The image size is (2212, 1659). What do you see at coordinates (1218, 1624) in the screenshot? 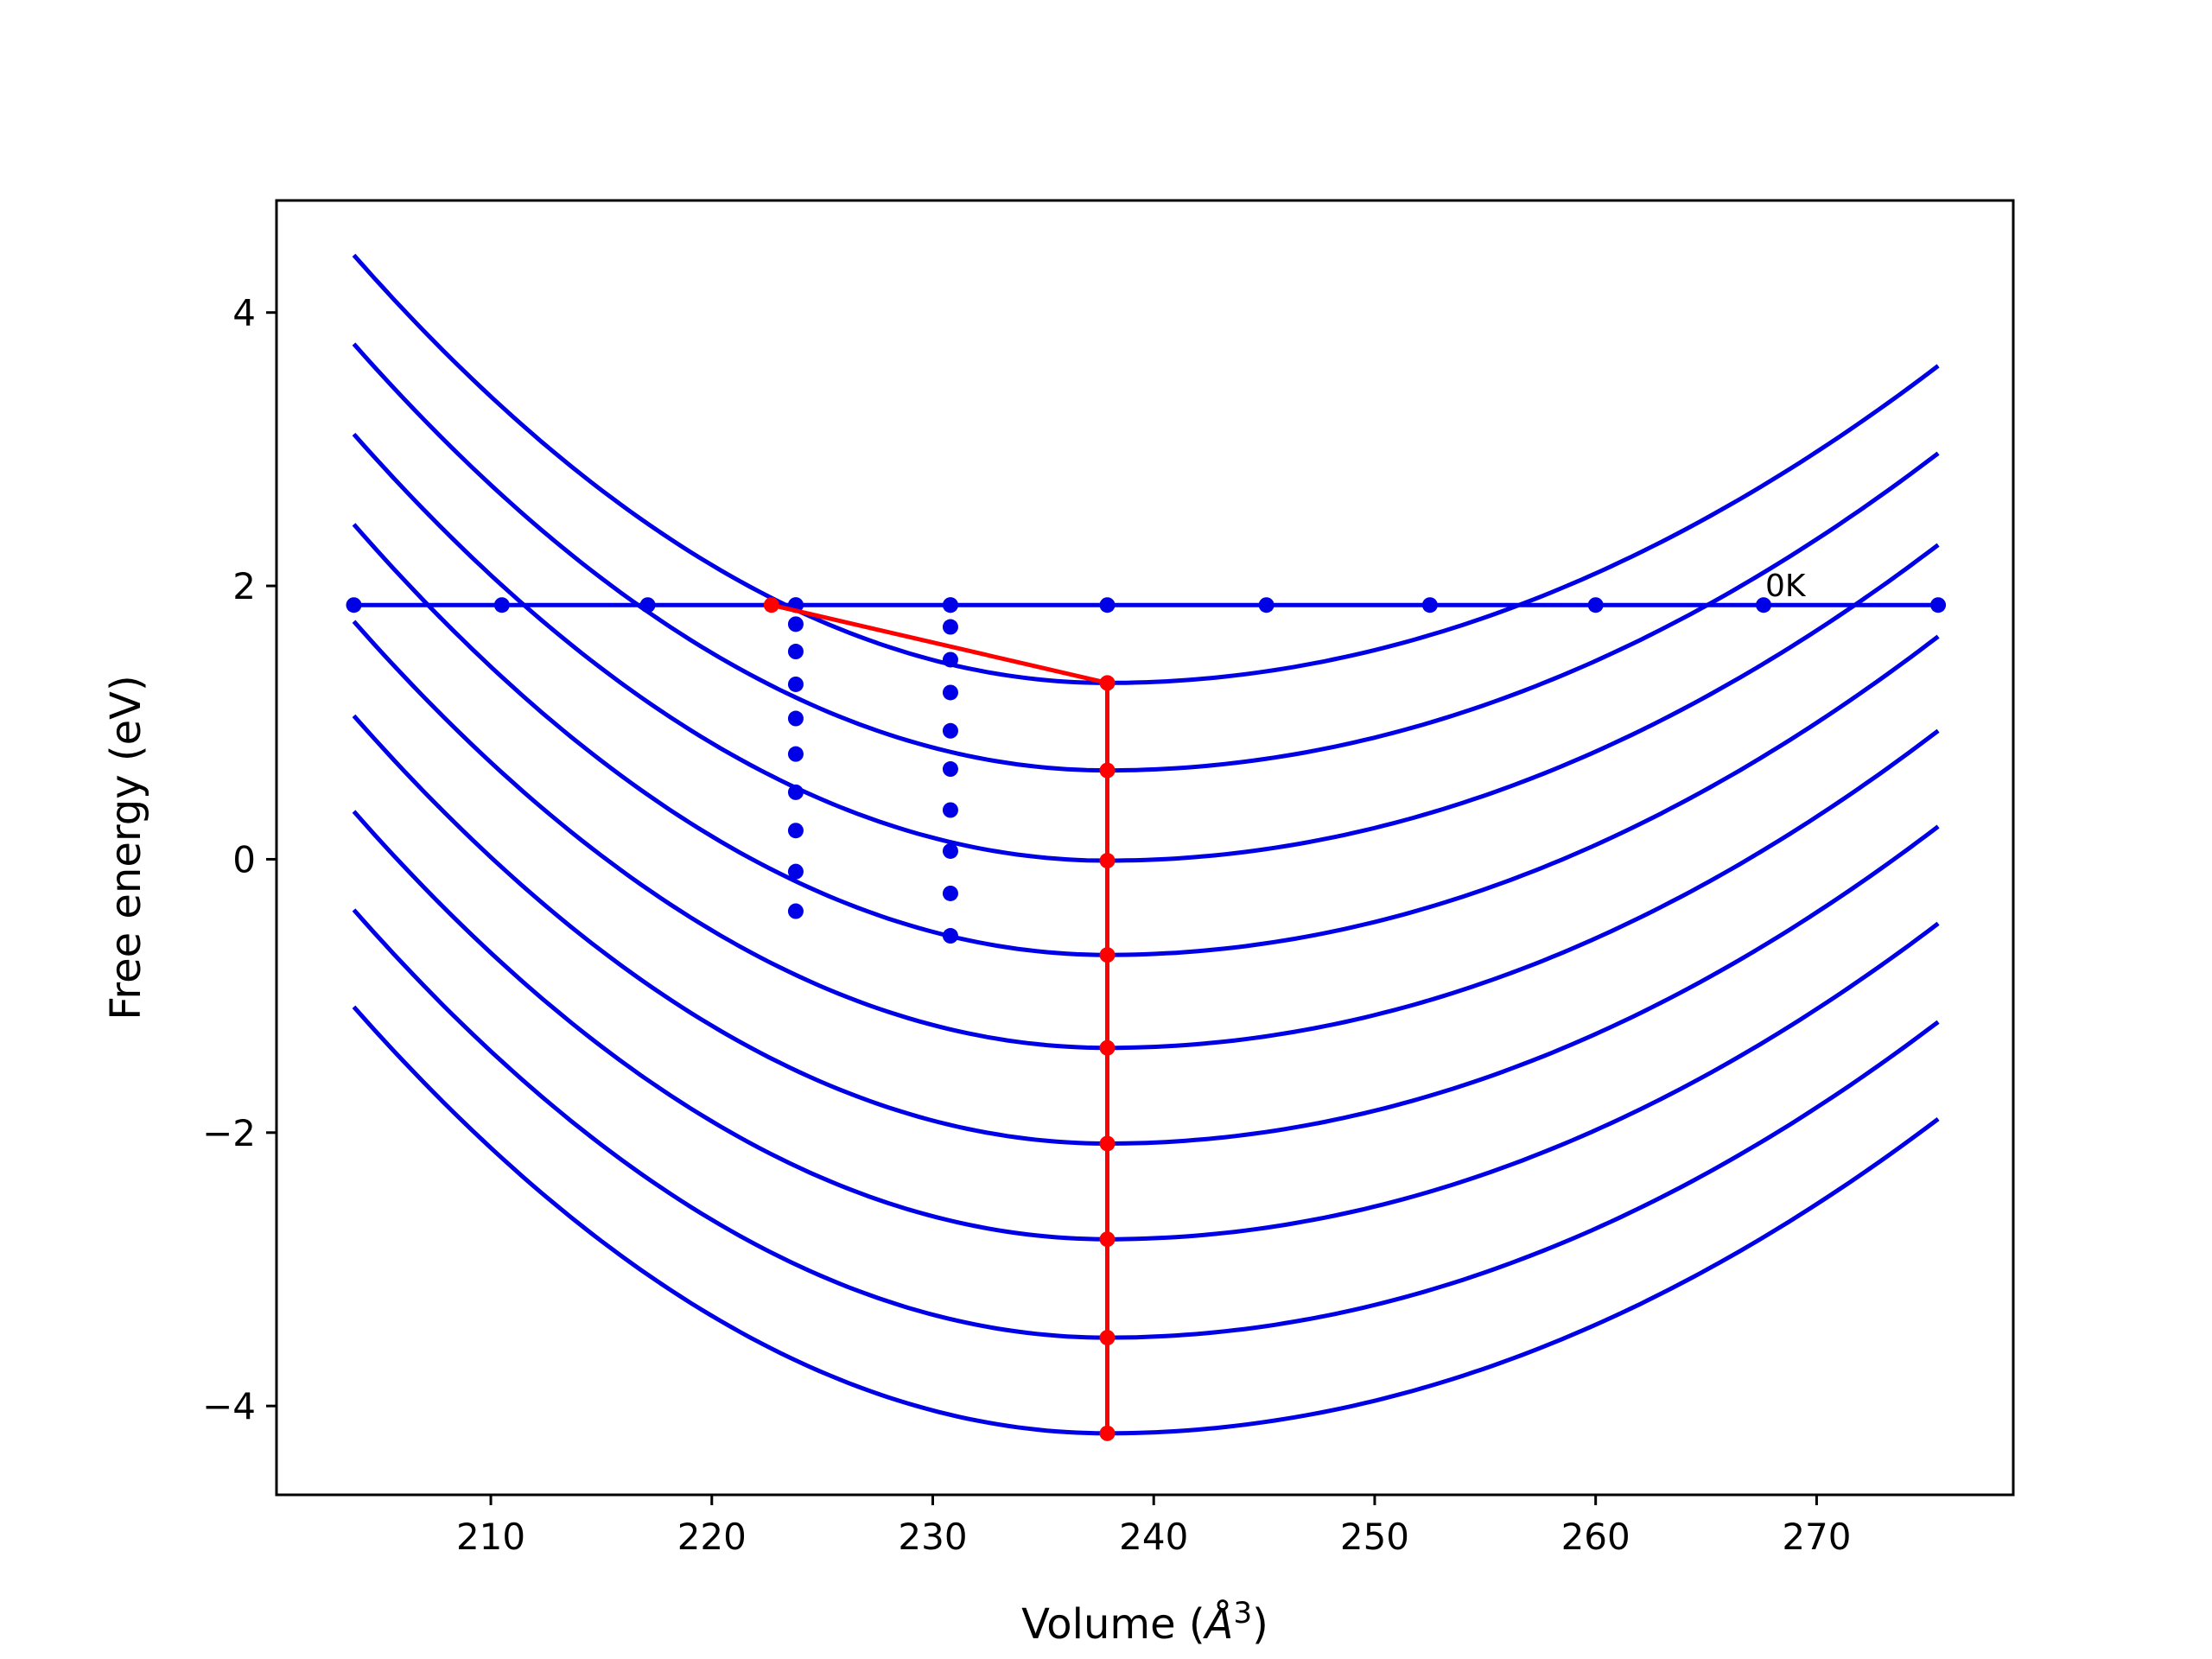
I see `x-axis-label-unit: Å` at bounding box center [1218, 1624].